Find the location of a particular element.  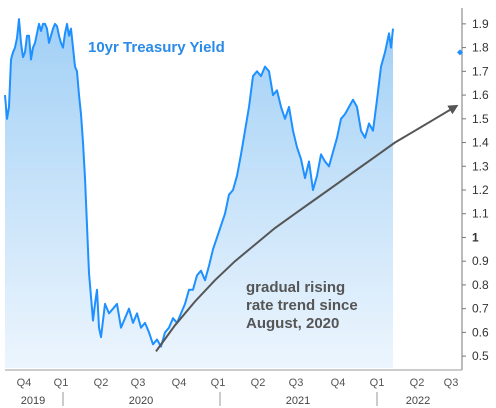

year-label: 2020 is located at coordinates (141, 401).